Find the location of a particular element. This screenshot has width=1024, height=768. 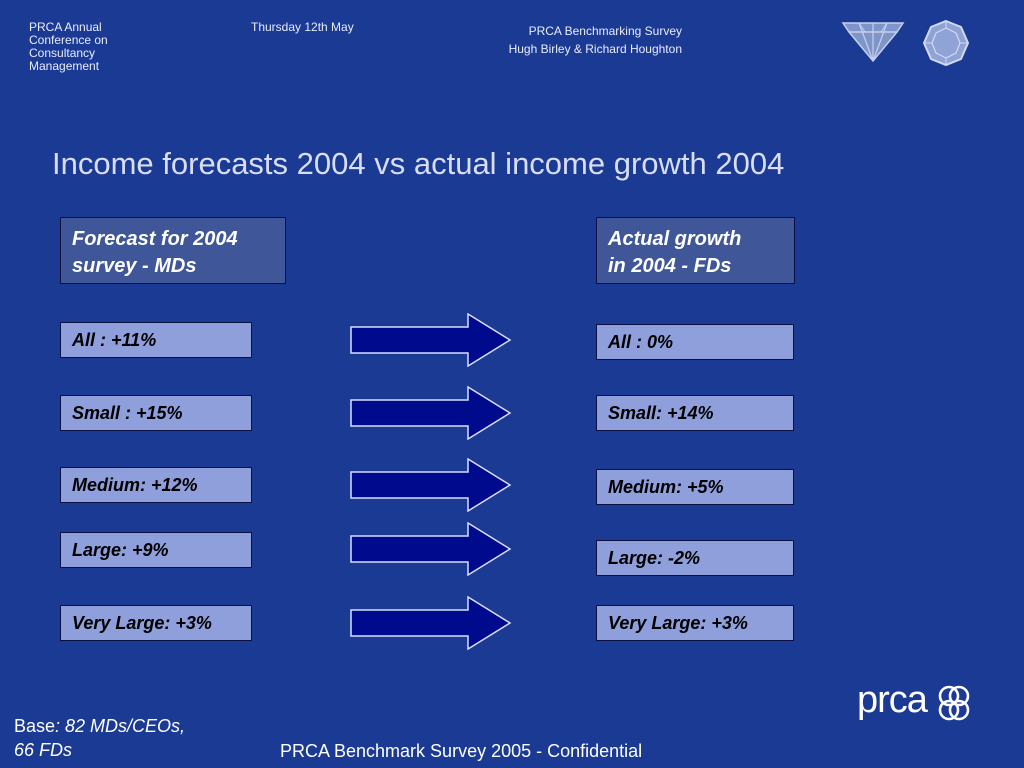

actual-small: Small: +14% is located at coordinates (695, 413).